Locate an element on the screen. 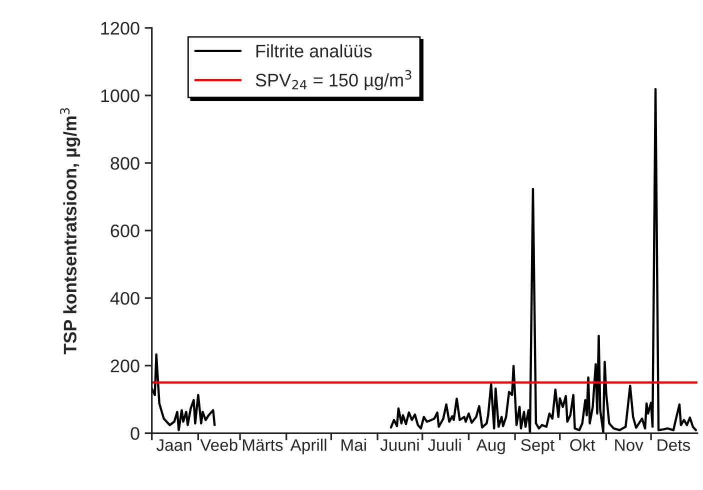 The height and width of the screenshot is (490, 703). x-tick-label: Juuni is located at coordinates (399, 444).